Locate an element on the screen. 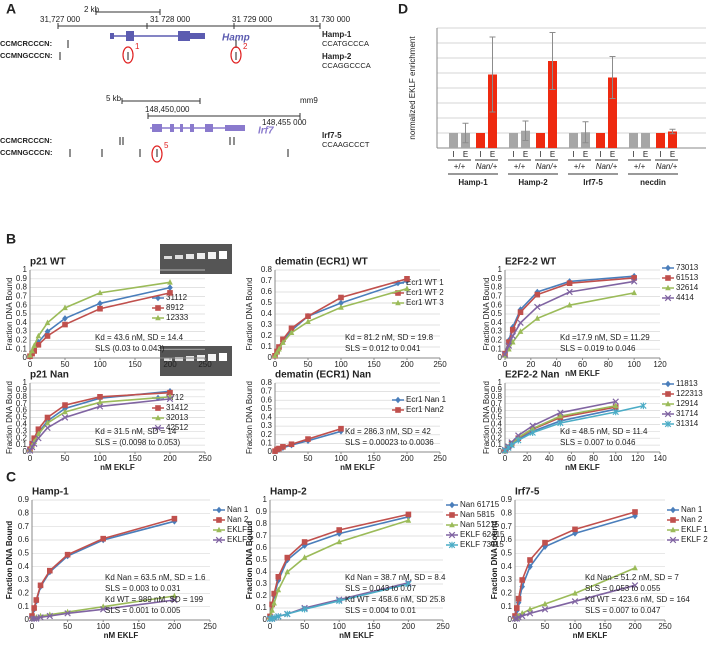 Image resolution: width=708 pixels, height=647 pixels. y-tick-label: 0.1 is located at coordinates (507, 606).